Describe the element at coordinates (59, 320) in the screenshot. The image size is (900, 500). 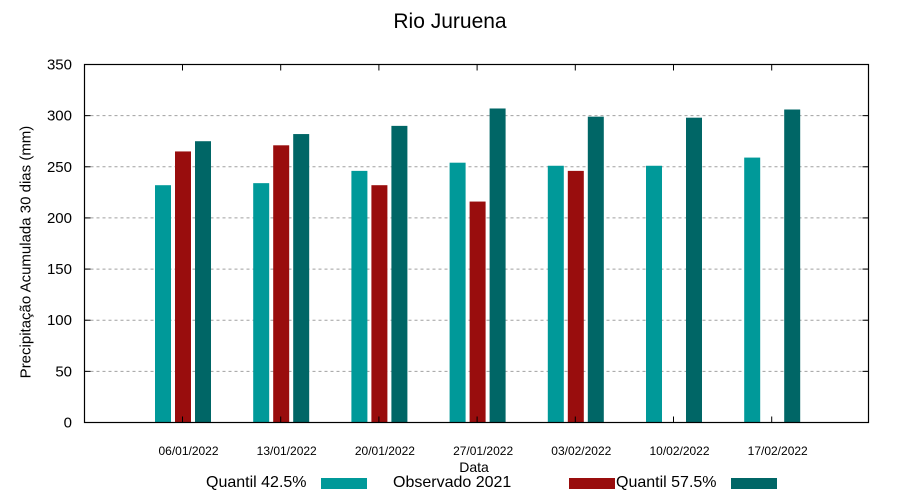
I see `y-tick-label: 100` at that location.